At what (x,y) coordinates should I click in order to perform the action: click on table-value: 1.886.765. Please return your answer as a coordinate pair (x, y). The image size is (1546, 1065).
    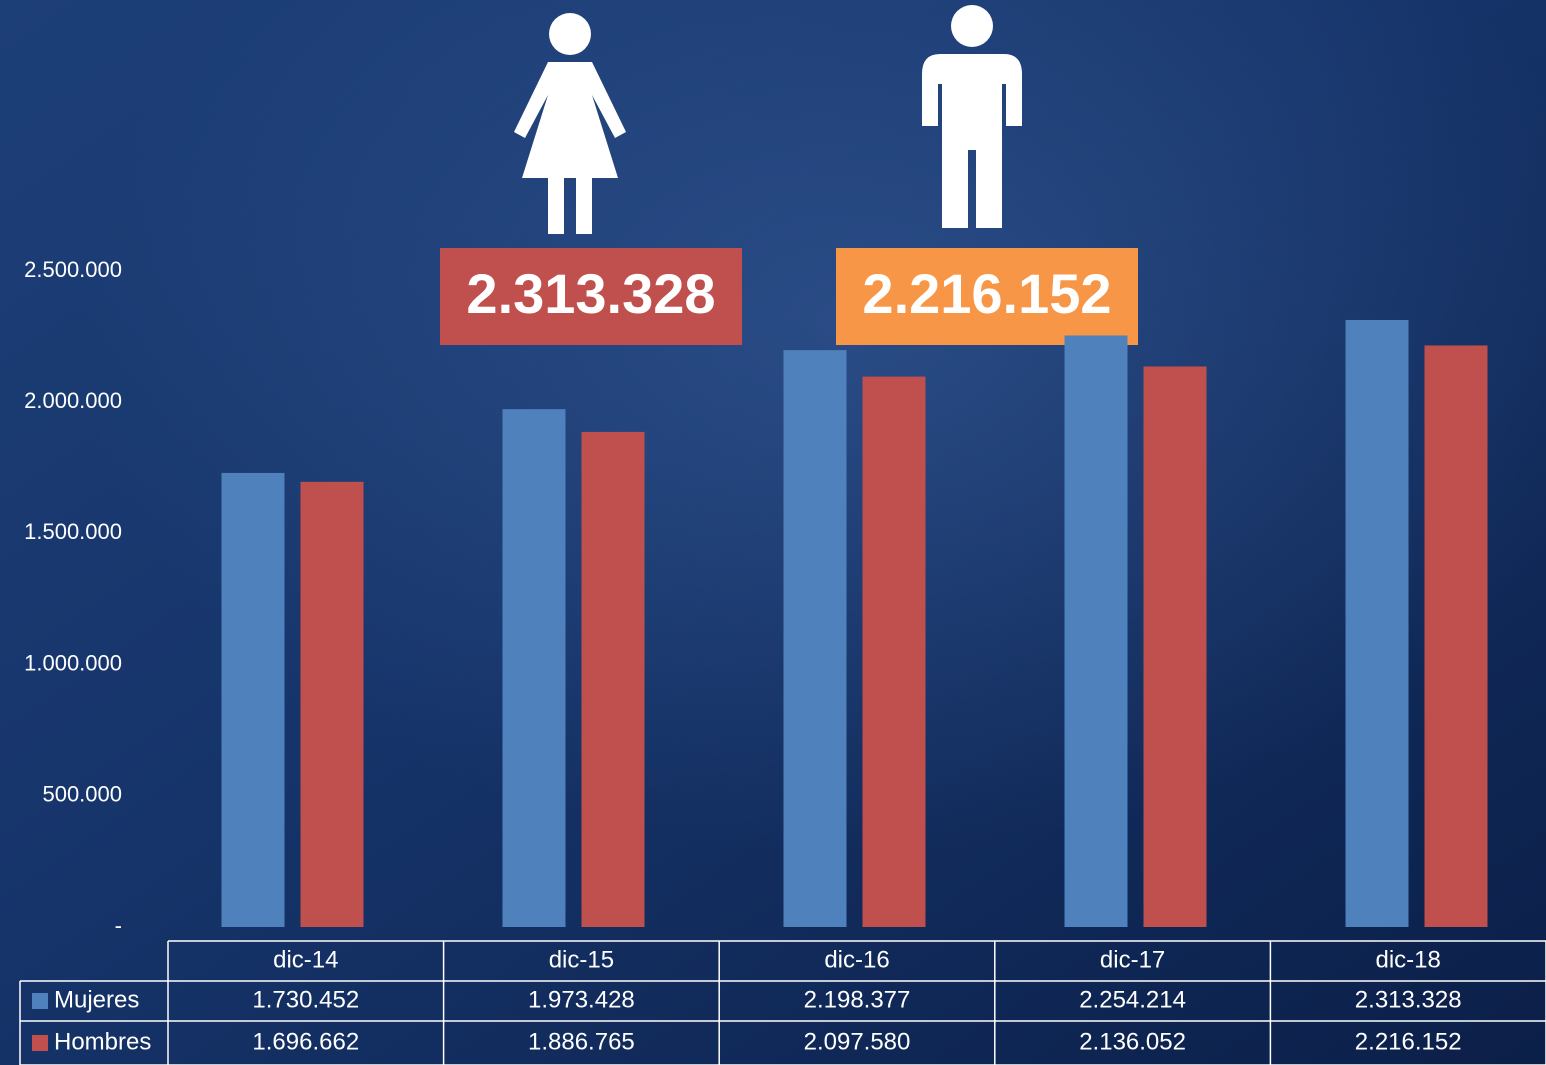
    Looking at the image, I should click on (581, 1041).